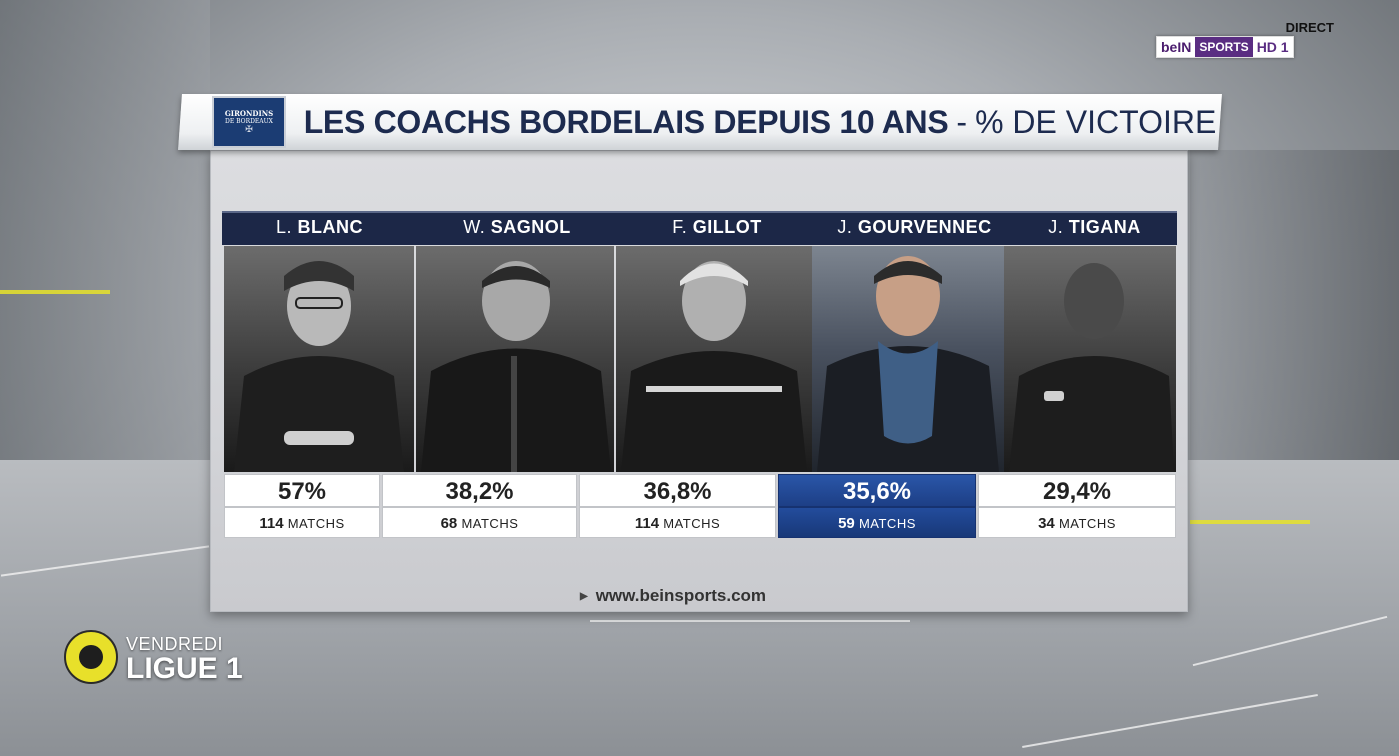 This screenshot has width=1399, height=756. I want to click on crest-text: ✠, so click(249, 130).